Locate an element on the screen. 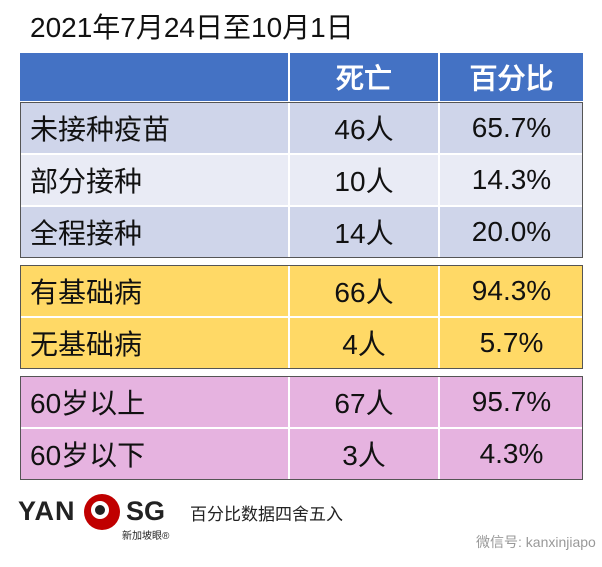  table-cell: 3人 is located at coordinates (364, 454).